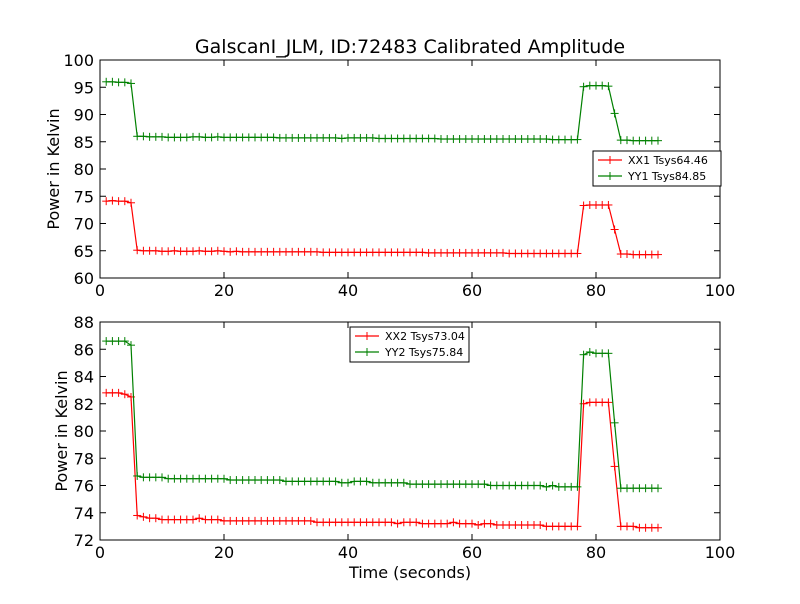 This screenshot has width=800, height=604. What do you see at coordinates (84, 115) in the screenshot?
I see `y-tick-label: 90` at bounding box center [84, 115].